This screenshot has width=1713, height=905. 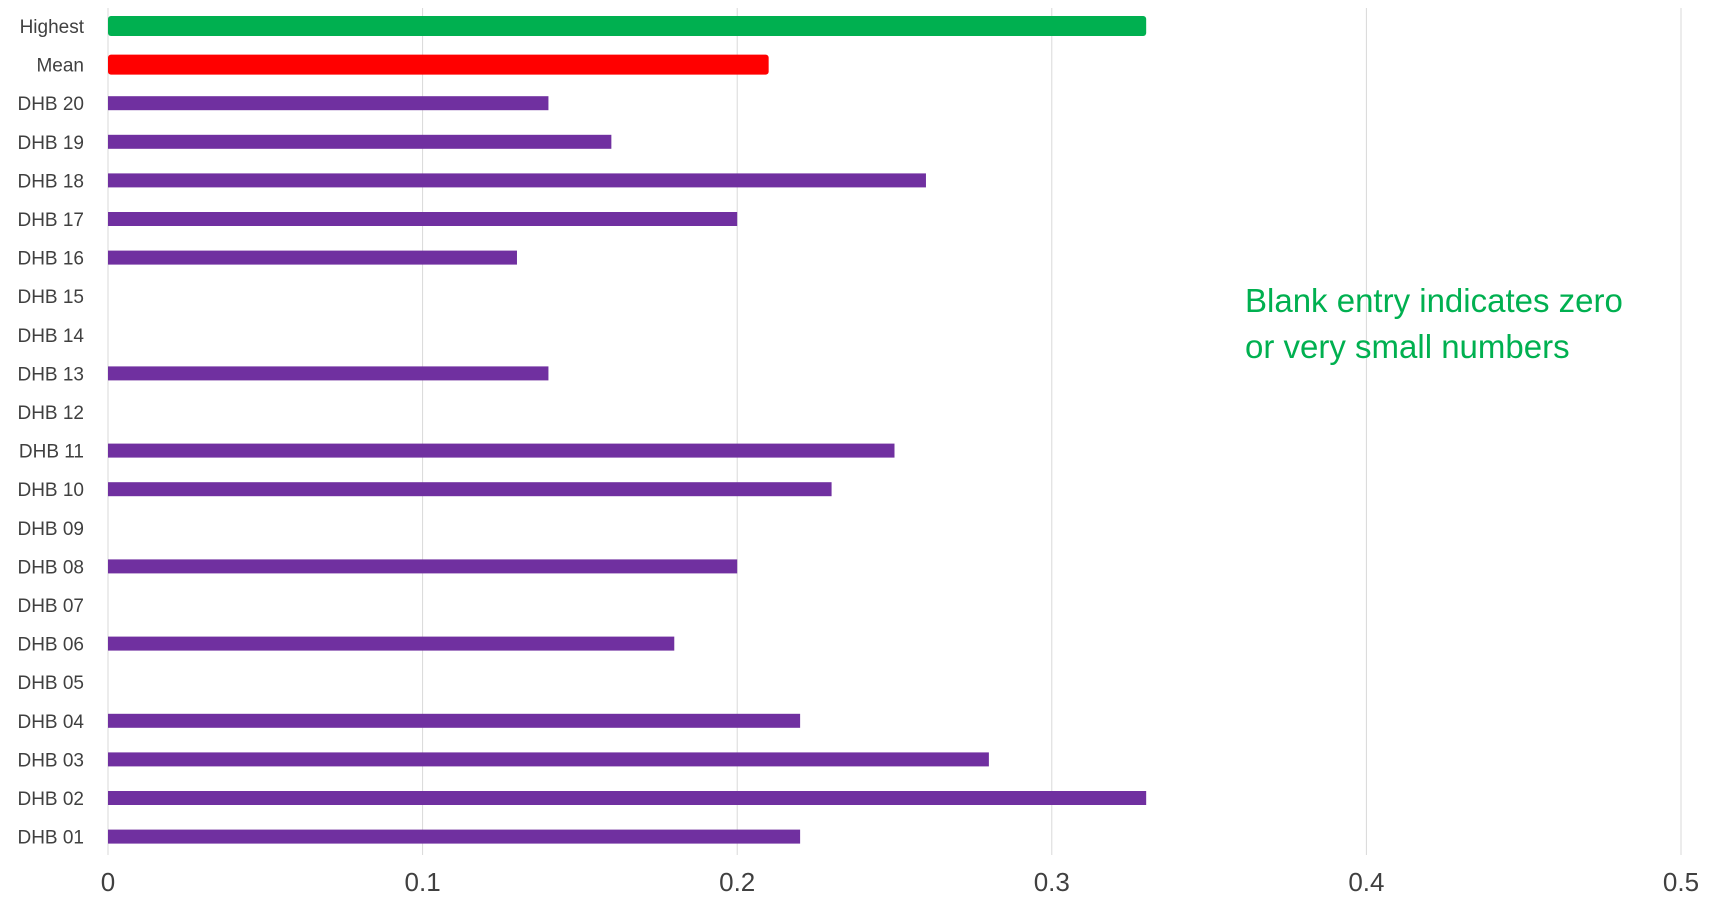 What do you see at coordinates (52, 27) in the screenshot?
I see `category-label: Highest` at bounding box center [52, 27].